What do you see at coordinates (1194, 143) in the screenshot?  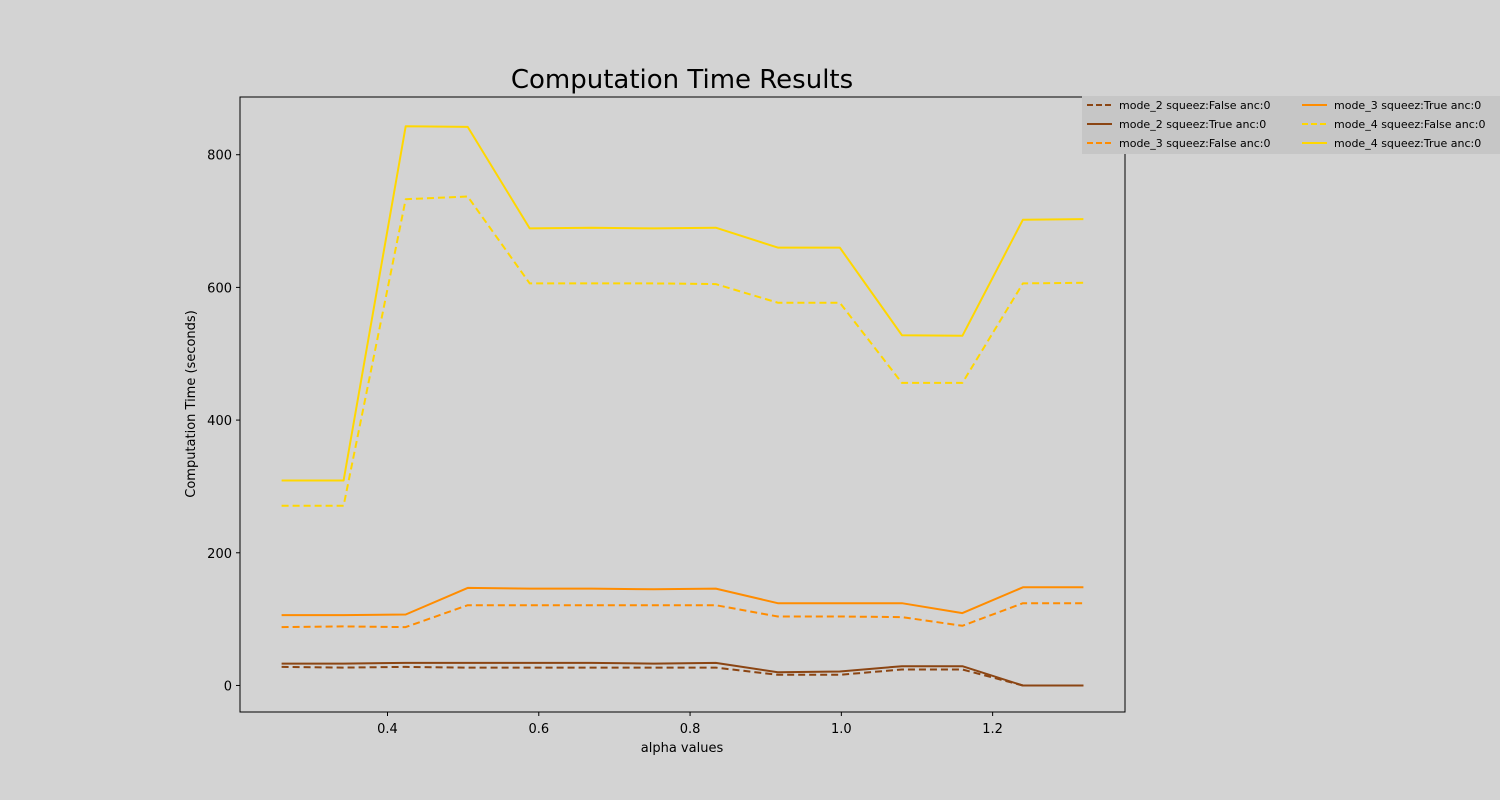 I see `legend-label-3: mode_3 squeez:False anc:0` at bounding box center [1194, 143].